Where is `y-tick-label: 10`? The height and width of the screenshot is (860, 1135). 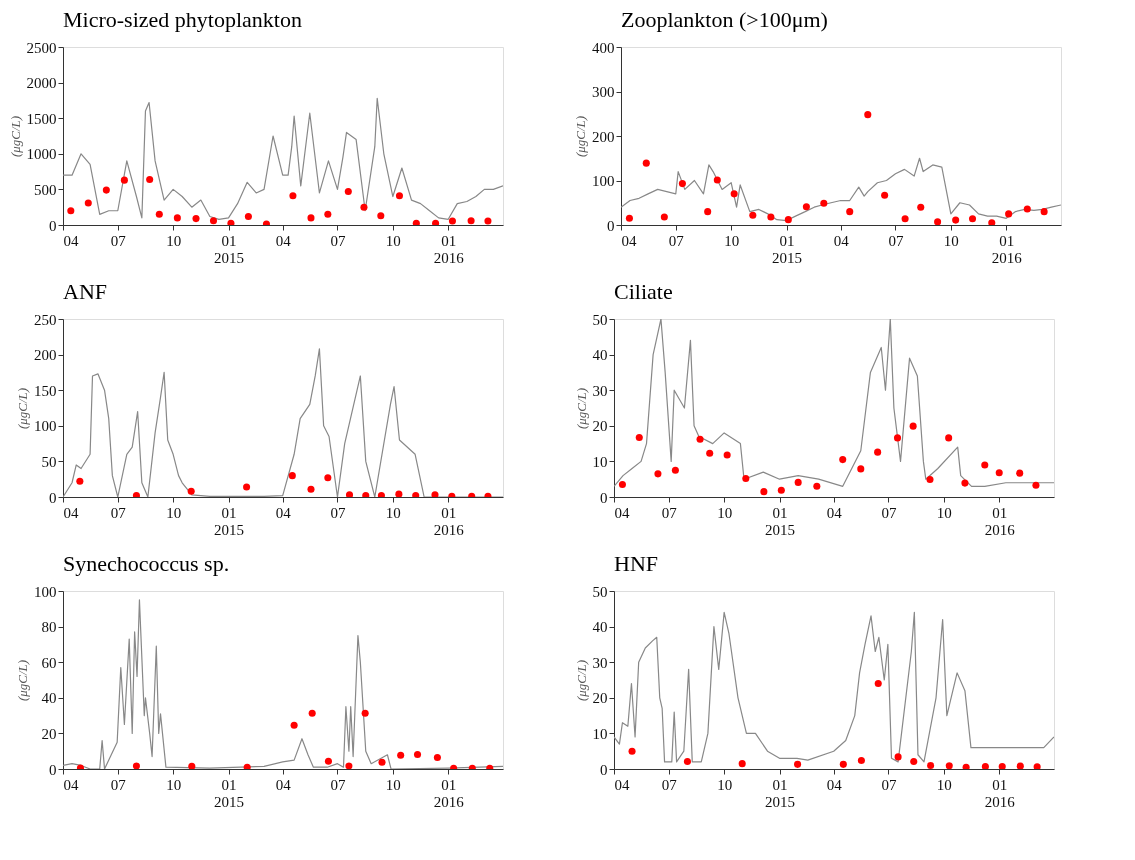
y-tick-label: 10 is located at coordinates (600, 461).